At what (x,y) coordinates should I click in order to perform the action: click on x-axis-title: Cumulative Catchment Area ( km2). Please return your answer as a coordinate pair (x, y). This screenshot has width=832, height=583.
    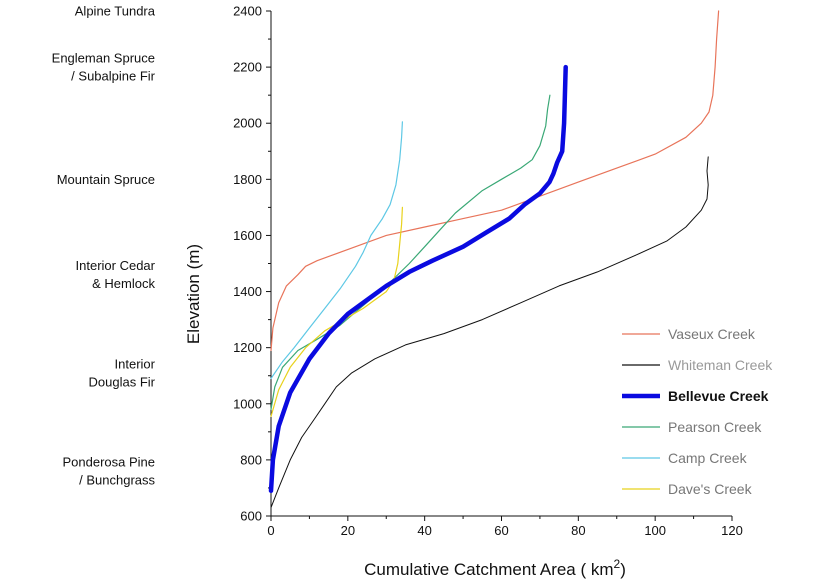
    Looking at the image, I should click on (495, 568).